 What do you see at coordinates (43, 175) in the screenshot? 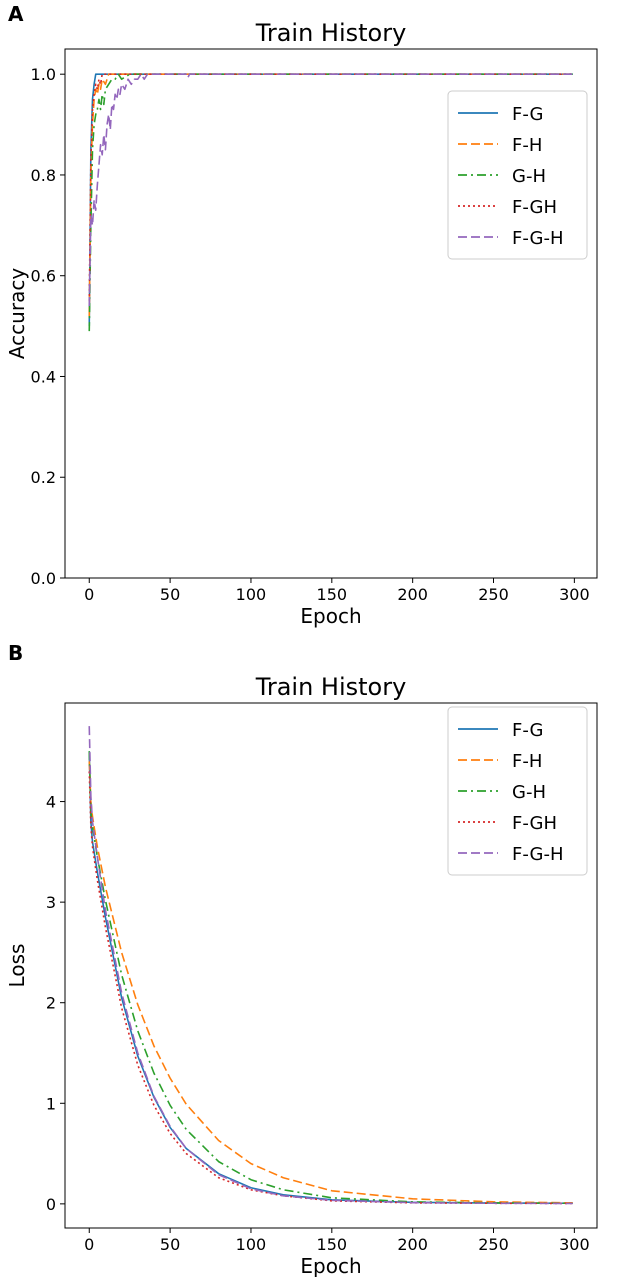
I see `y-tick-label: 0.8` at bounding box center [43, 175].